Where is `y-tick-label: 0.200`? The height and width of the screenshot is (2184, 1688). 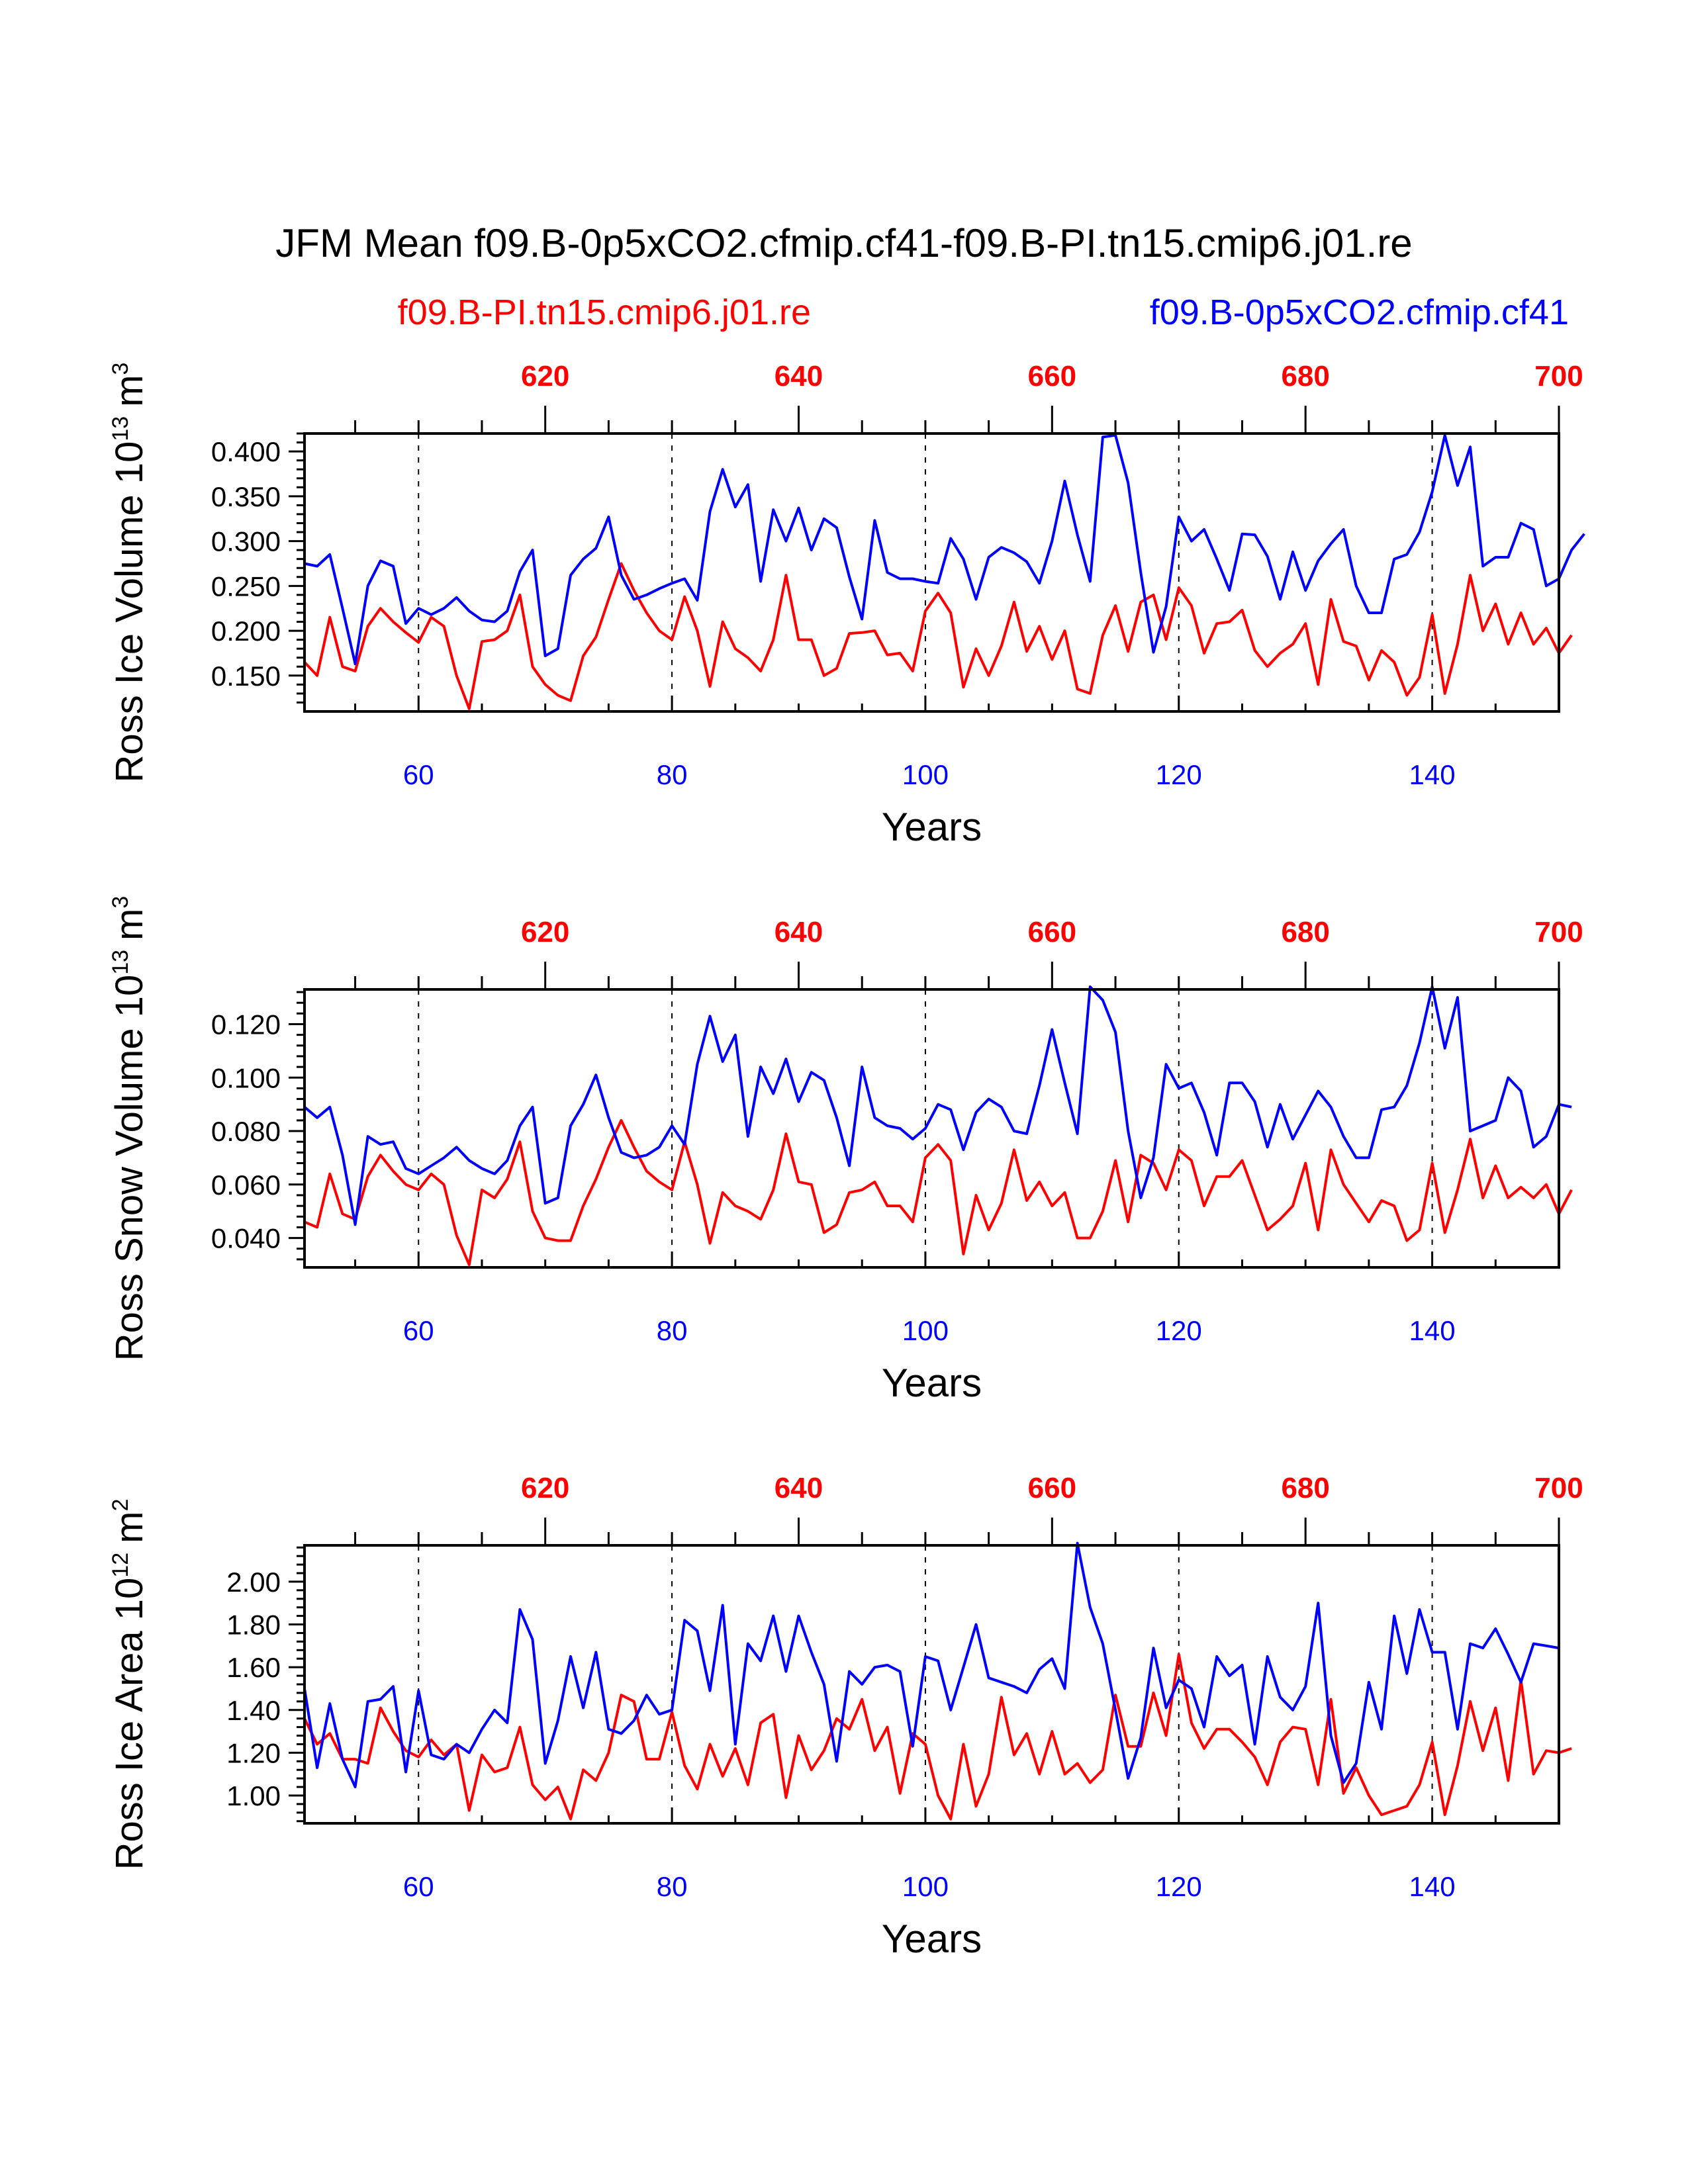
y-tick-label: 0.200 is located at coordinates (246, 631).